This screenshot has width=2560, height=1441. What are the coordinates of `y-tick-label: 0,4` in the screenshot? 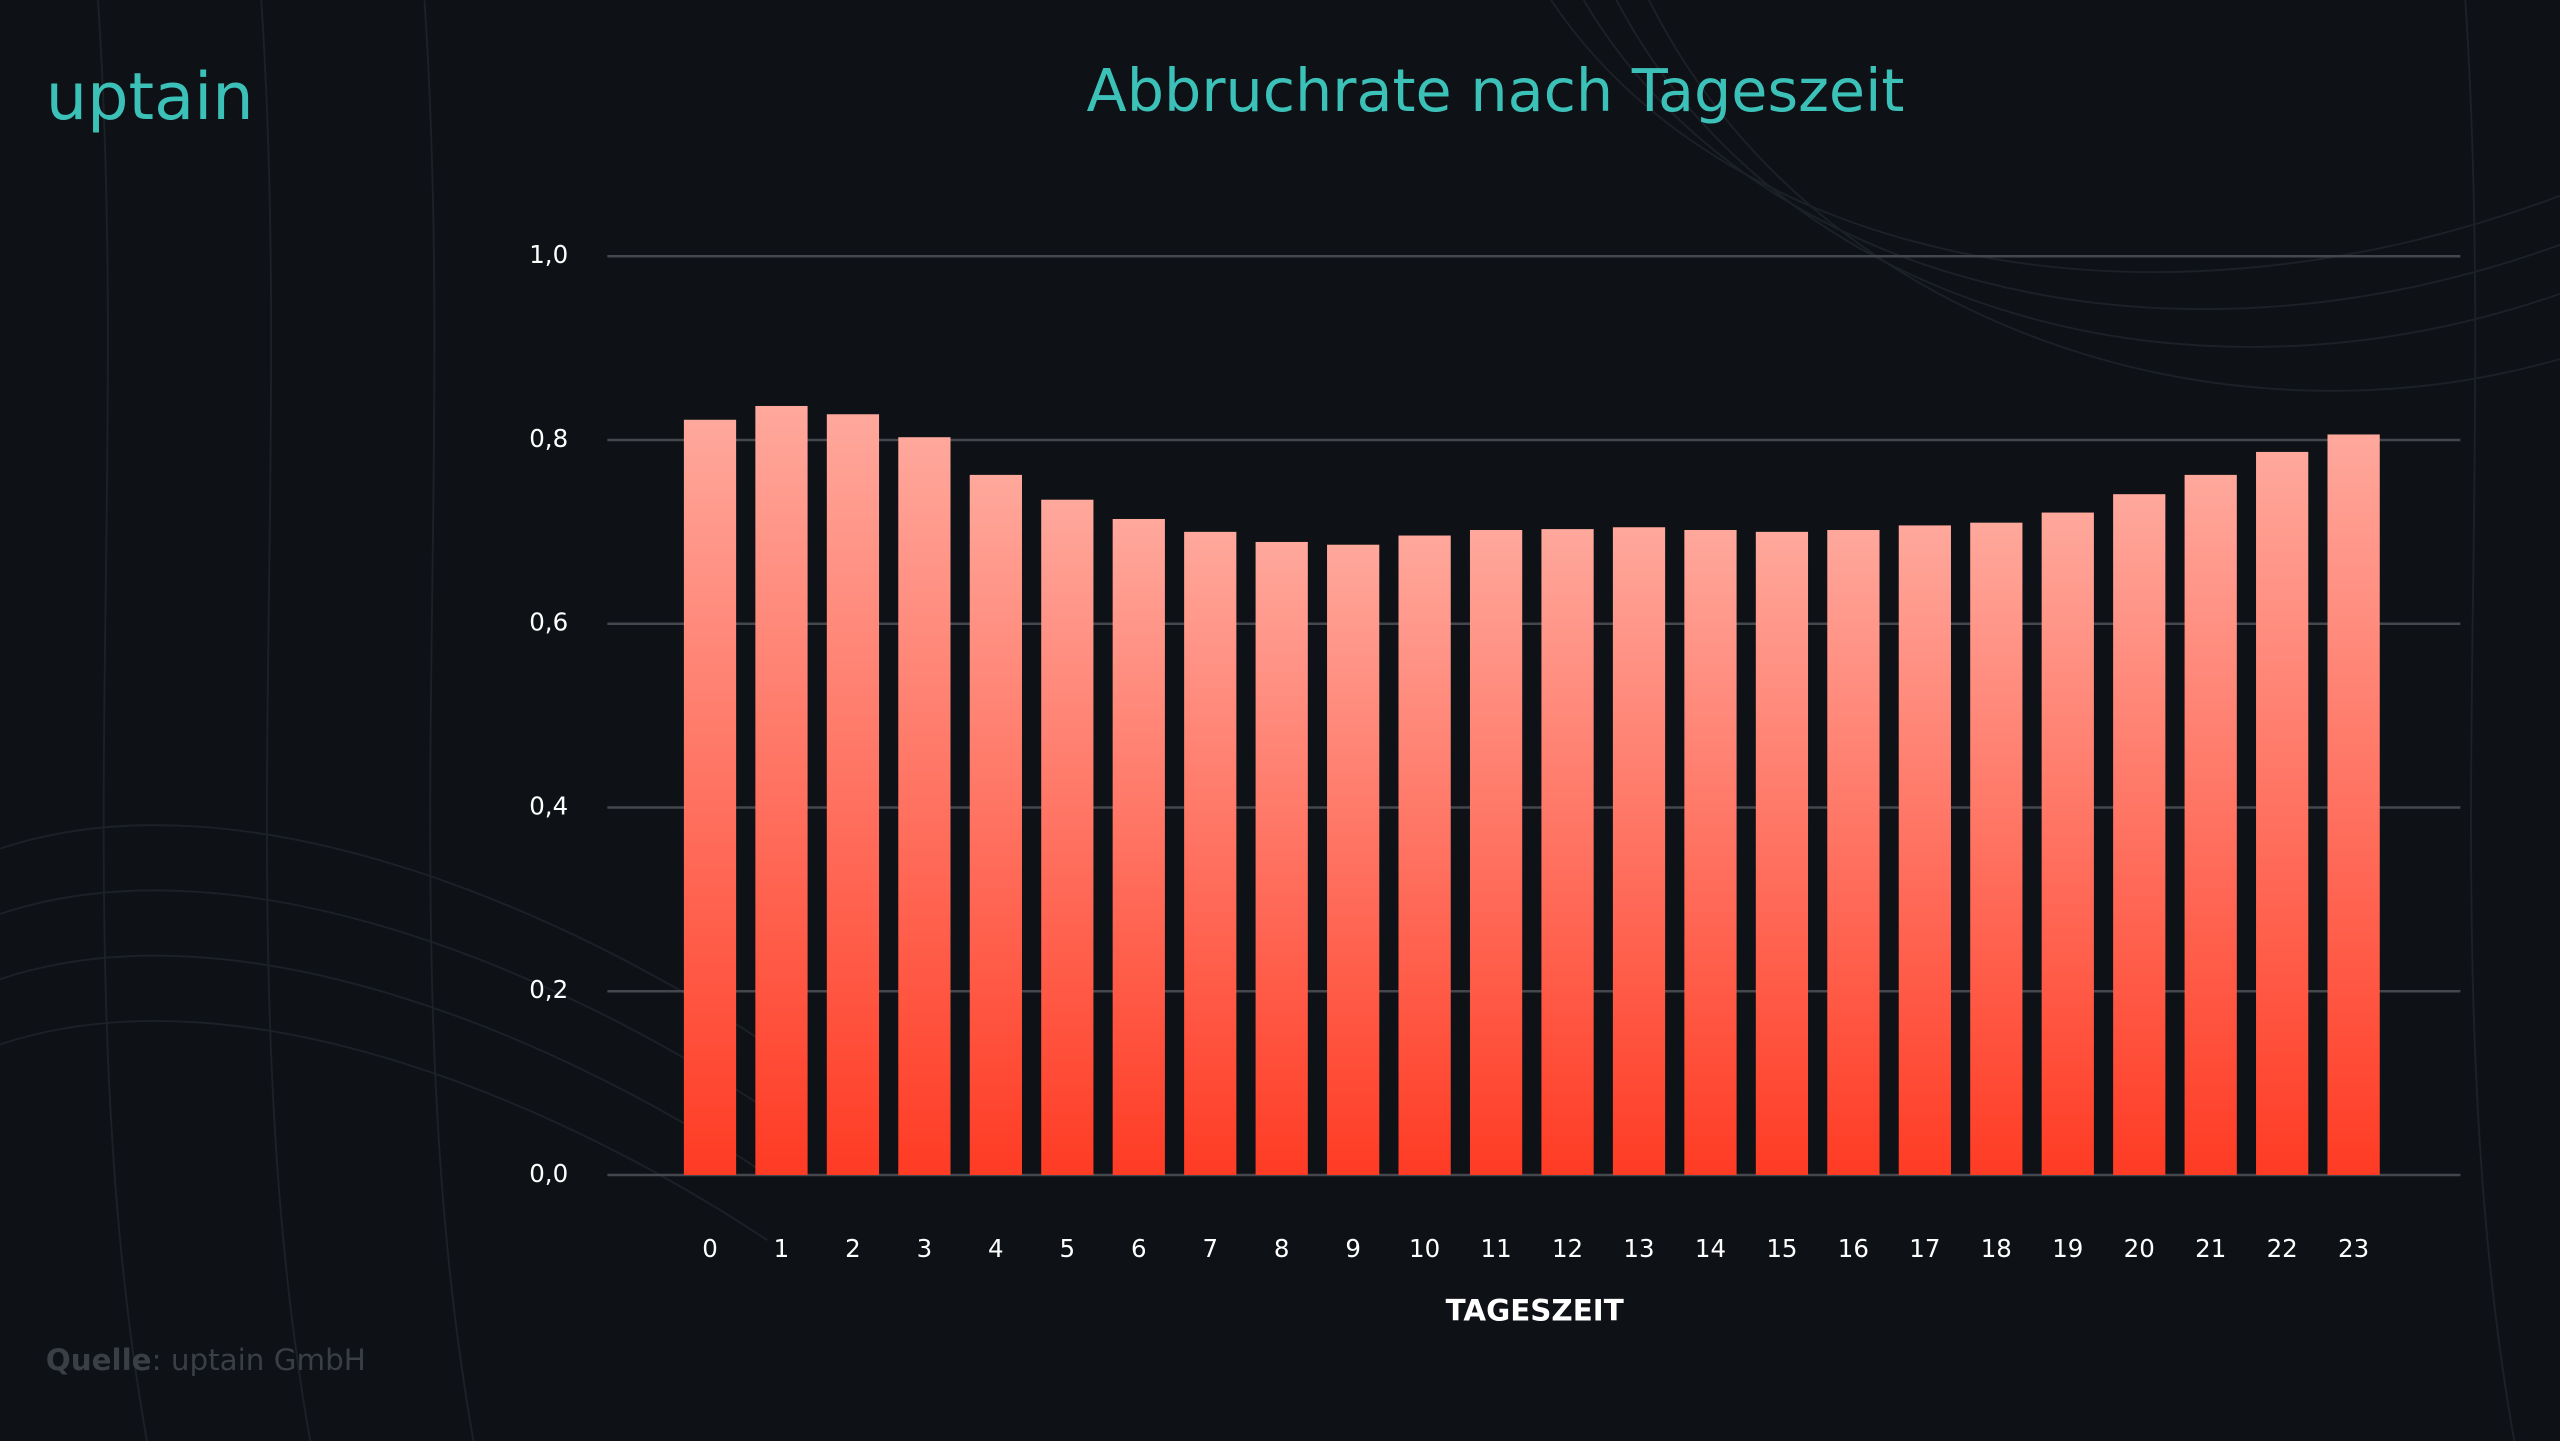 It's located at (548, 805).